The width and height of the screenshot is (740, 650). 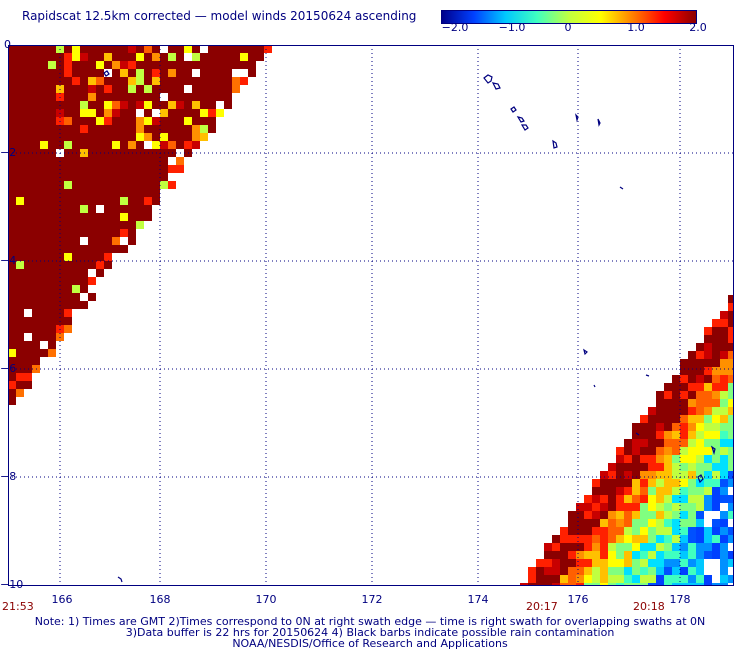 What do you see at coordinates (7, 44) in the screenshot?
I see `lat-label-0: 0` at bounding box center [7, 44].